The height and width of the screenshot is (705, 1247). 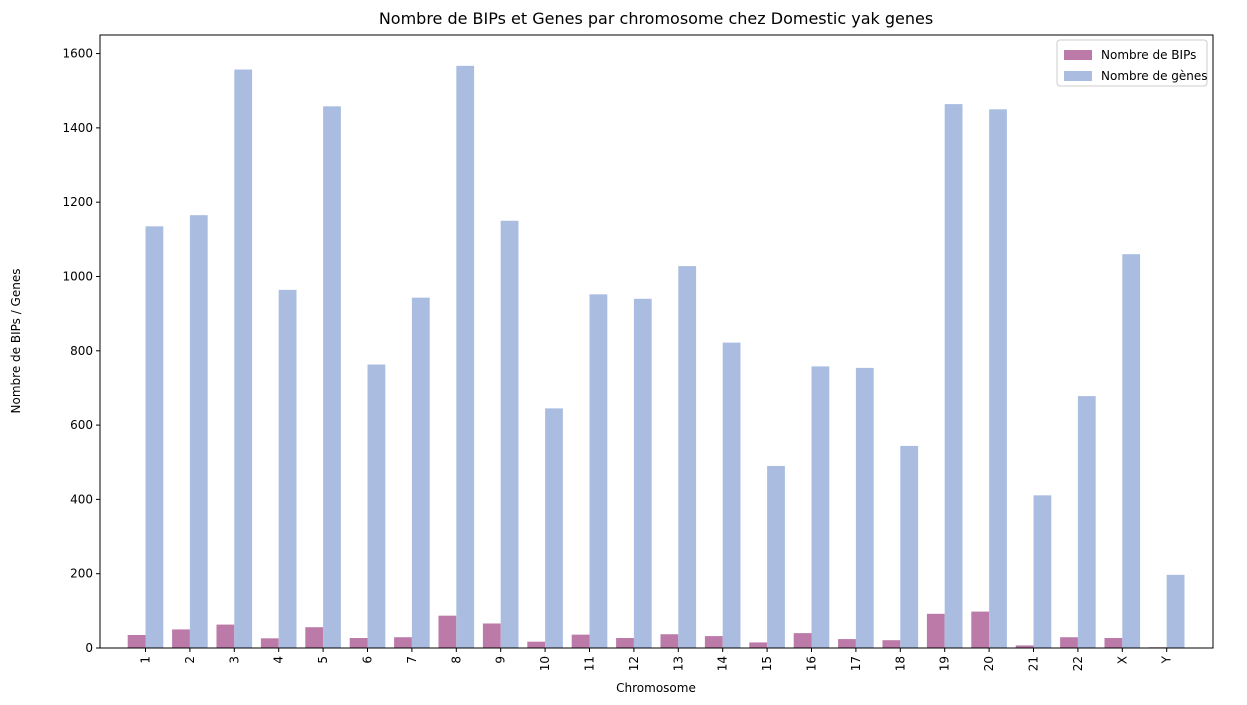 What do you see at coordinates (77, 202) in the screenshot?
I see `y-tick-label: 1200` at bounding box center [77, 202].